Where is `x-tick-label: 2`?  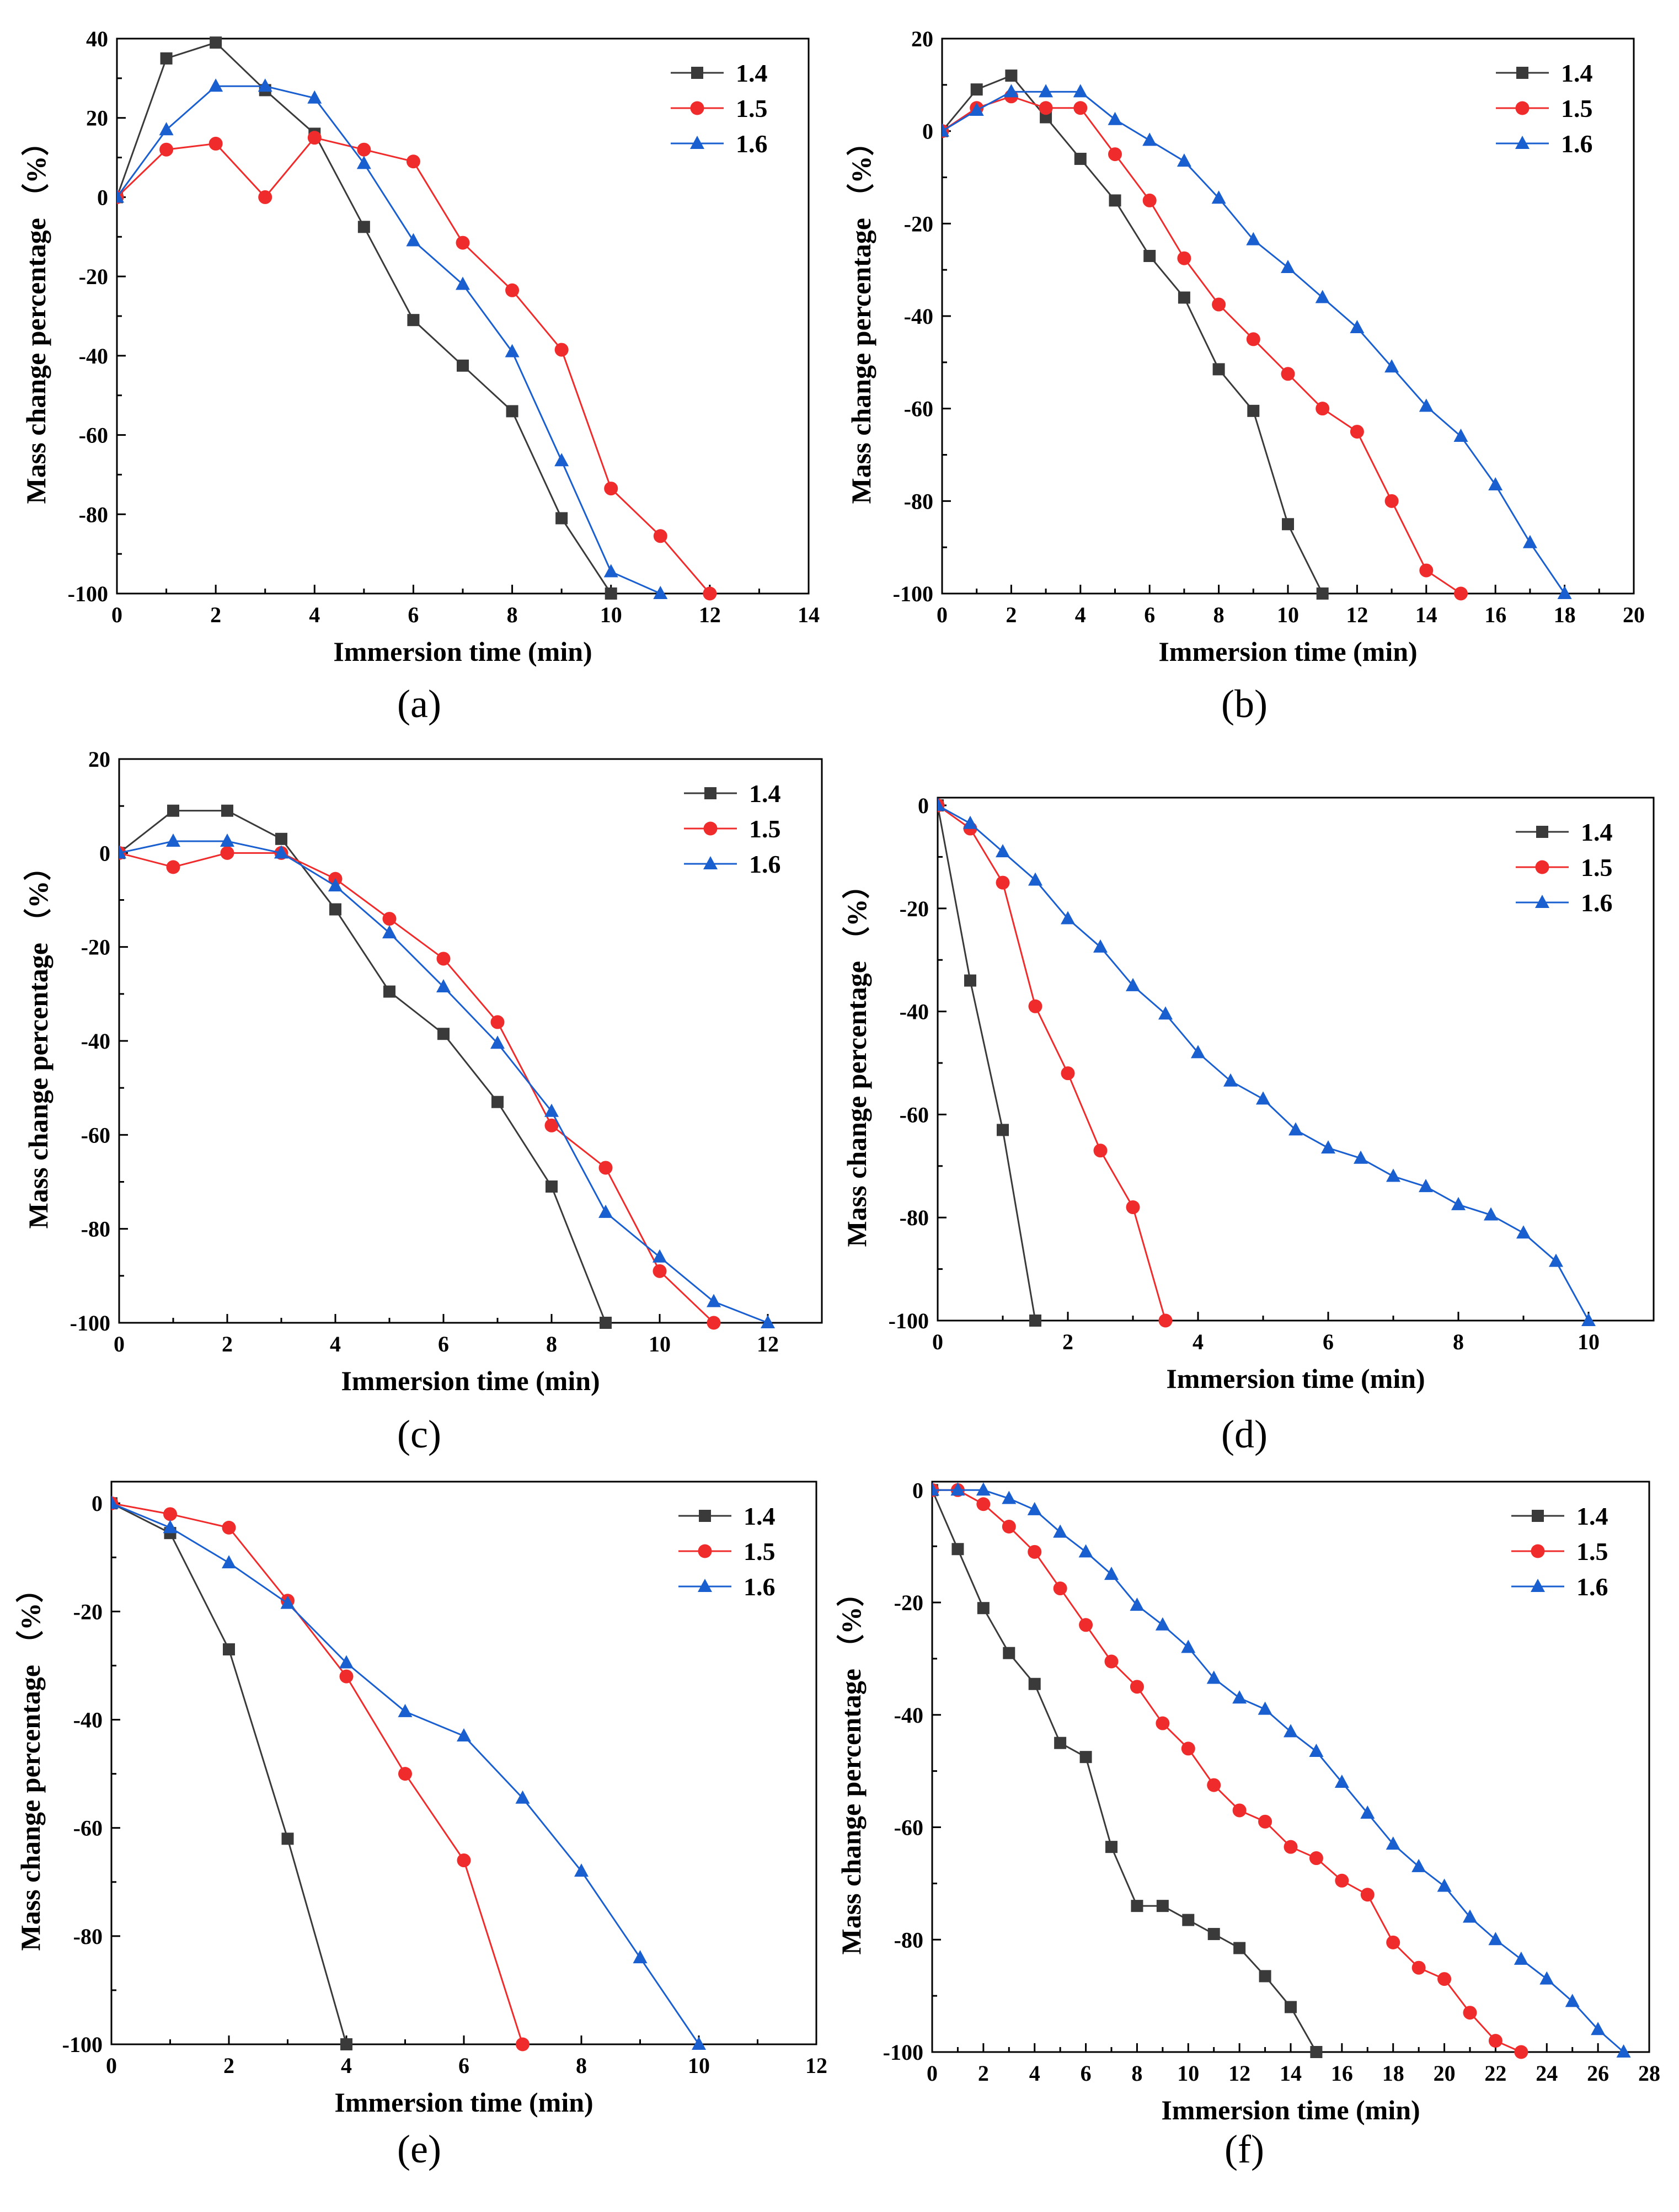 x-tick-label: 2 is located at coordinates (215, 614).